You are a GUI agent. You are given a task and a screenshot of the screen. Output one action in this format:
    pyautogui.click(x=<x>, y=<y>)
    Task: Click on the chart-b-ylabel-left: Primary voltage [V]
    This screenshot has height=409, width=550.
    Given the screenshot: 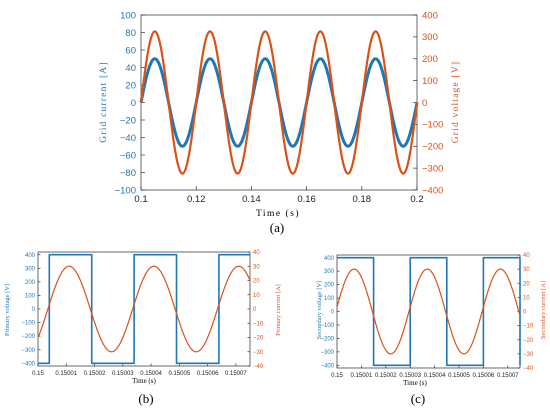 What is the action you would take?
    pyautogui.click(x=7, y=310)
    